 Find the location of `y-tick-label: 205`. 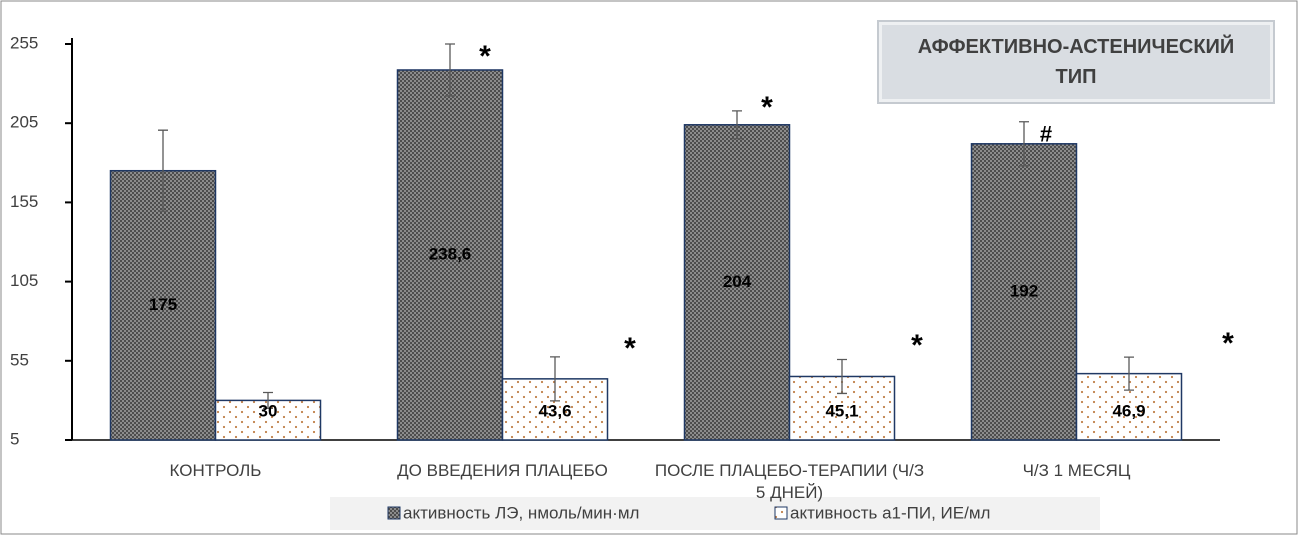

y-tick-label: 205 is located at coordinates (24, 122).